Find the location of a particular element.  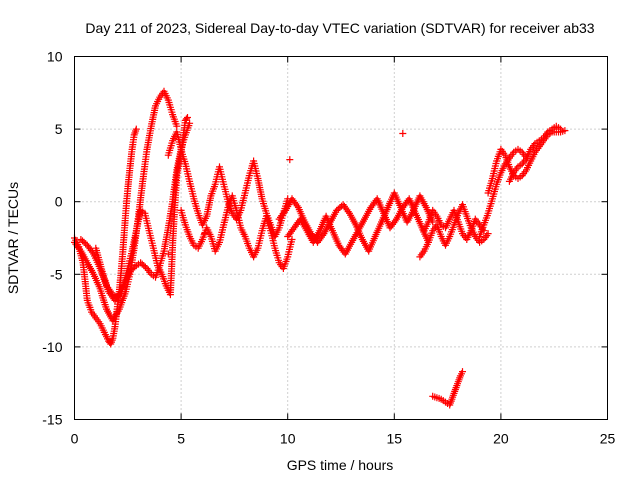

y-tick-label: 5 is located at coordinates (59, 129).